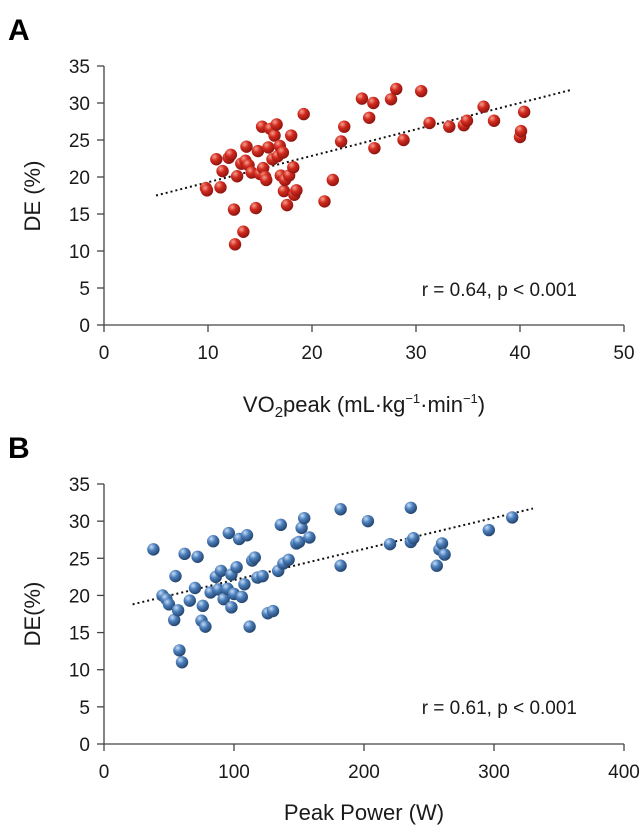 This screenshot has height=830, width=640. I want to click on panel-b-y-tick-label: 30, so click(79, 522).